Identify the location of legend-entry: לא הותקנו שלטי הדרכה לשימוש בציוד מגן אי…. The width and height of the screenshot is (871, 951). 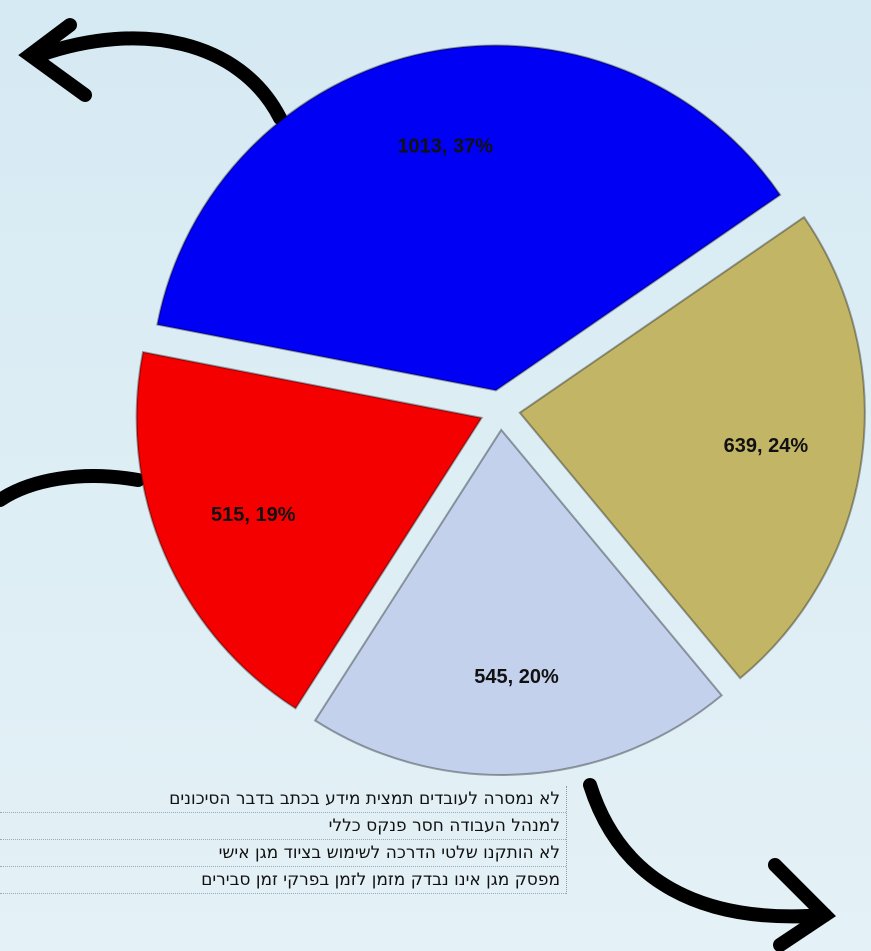
(283, 853).